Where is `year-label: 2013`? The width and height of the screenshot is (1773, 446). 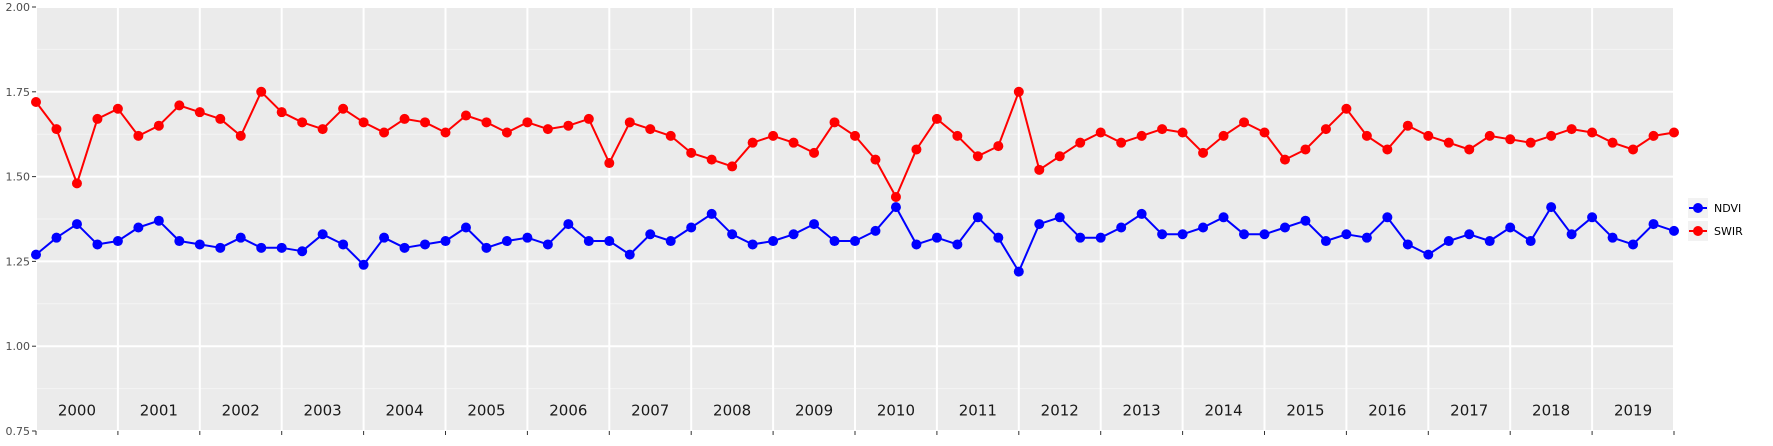
year-label: 2013 is located at coordinates (1142, 411).